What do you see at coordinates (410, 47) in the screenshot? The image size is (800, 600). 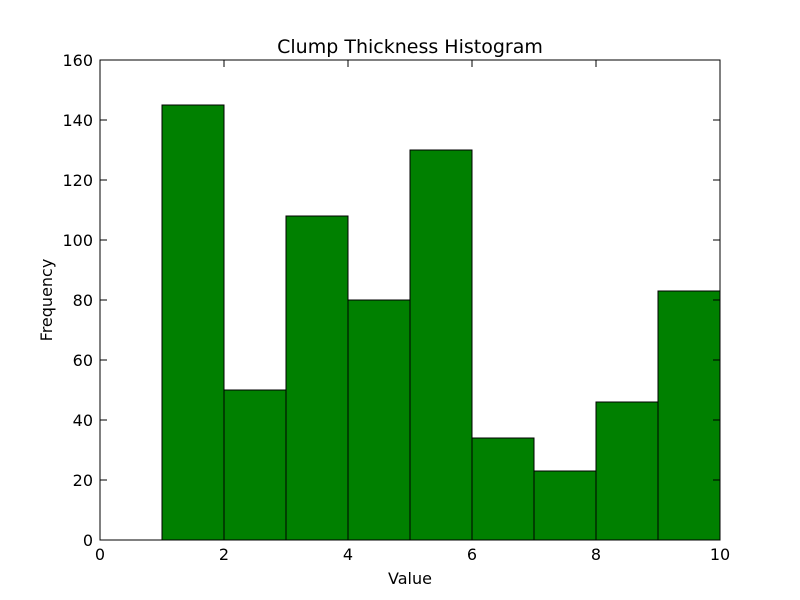 I see `chart-title: Clump Thickness Histogram` at bounding box center [410, 47].